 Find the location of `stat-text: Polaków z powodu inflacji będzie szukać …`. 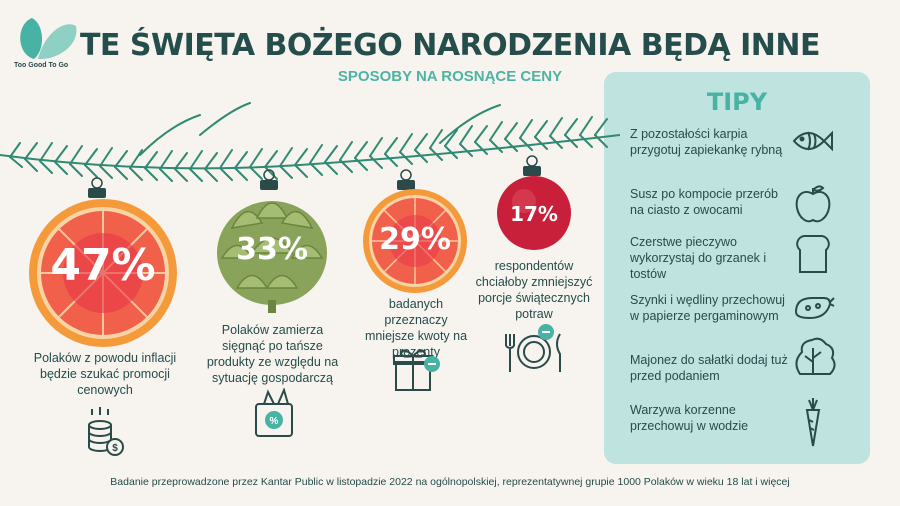

stat-text: Polaków z powodu inflacji będzie szukać … is located at coordinates (105, 374).